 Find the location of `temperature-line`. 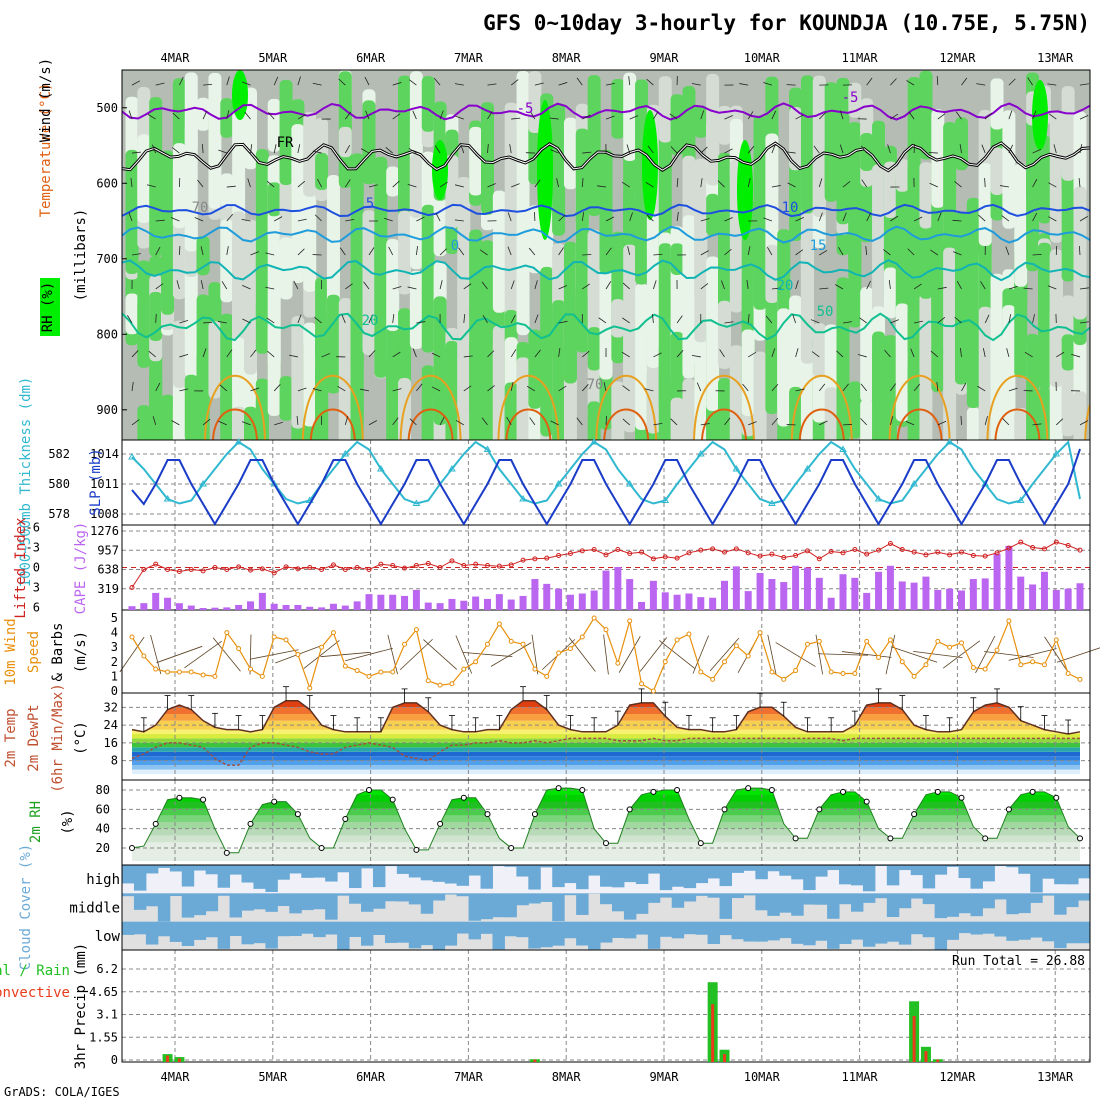

temperature-line is located at coordinates (606, 717).